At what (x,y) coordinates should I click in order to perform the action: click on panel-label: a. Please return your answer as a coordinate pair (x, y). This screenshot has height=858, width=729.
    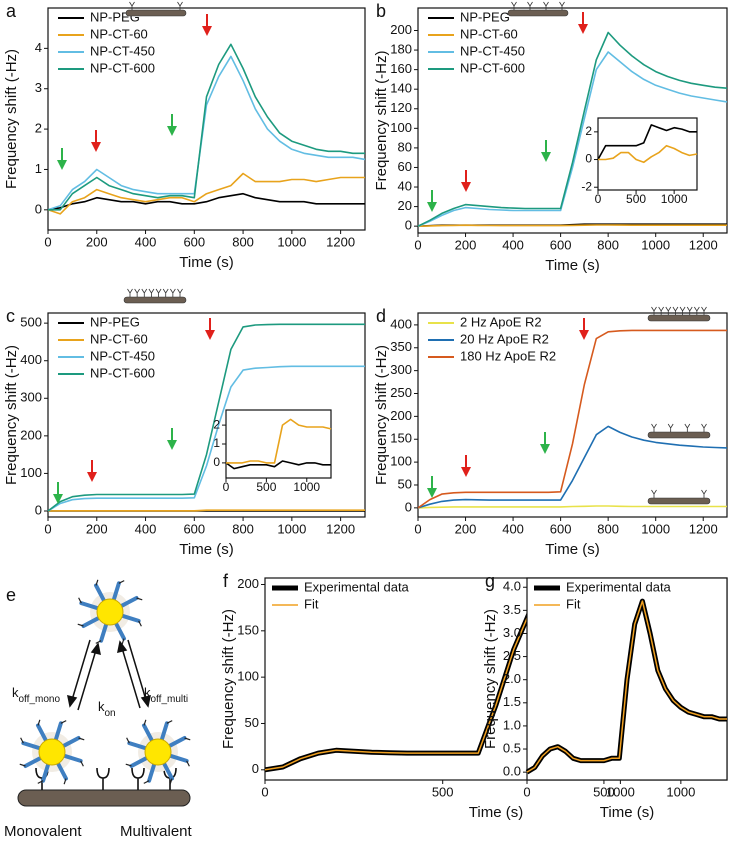
    Looking at the image, I should click on (11, 11).